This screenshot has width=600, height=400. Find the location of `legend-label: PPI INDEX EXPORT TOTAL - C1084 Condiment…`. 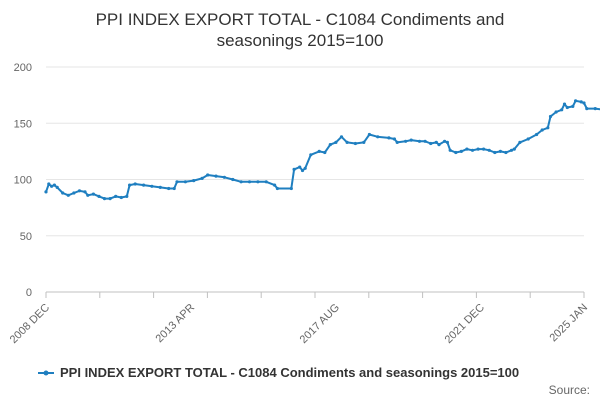

legend-label: PPI INDEX EXPORT TOTAL - C1084 Condiment… is located at coordinates (289, 372).